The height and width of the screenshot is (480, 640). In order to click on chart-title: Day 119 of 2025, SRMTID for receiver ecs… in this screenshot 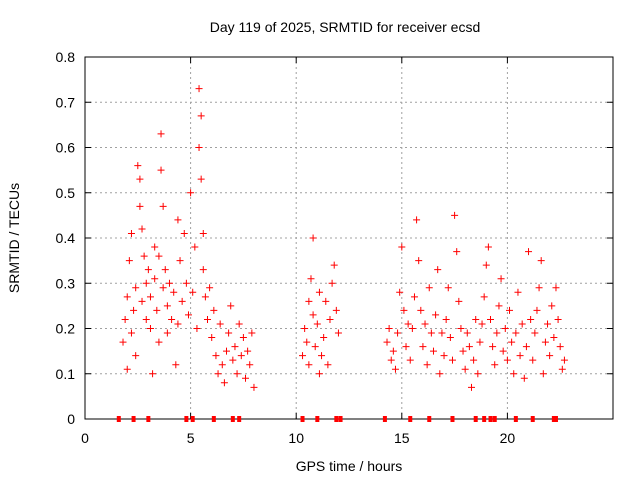, I will do `click(345, 27)`.